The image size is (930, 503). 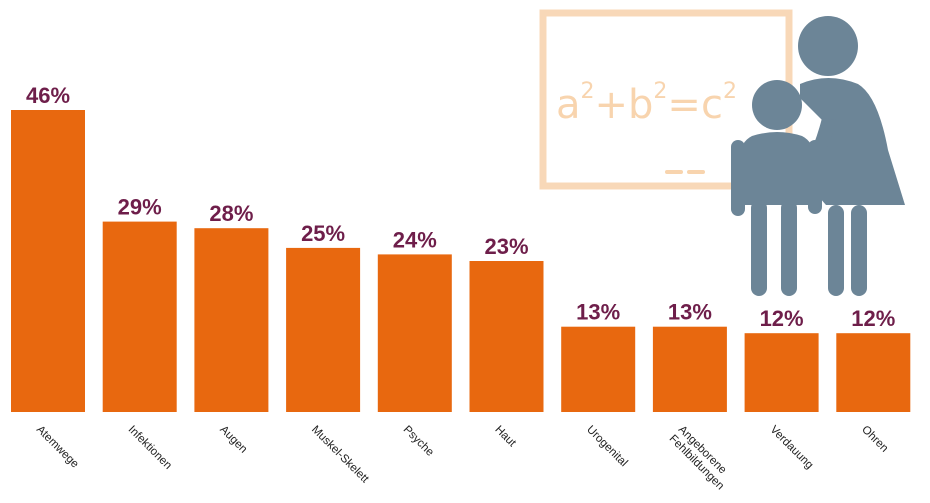 I want to click on child-body, so click(x=777, y=168).